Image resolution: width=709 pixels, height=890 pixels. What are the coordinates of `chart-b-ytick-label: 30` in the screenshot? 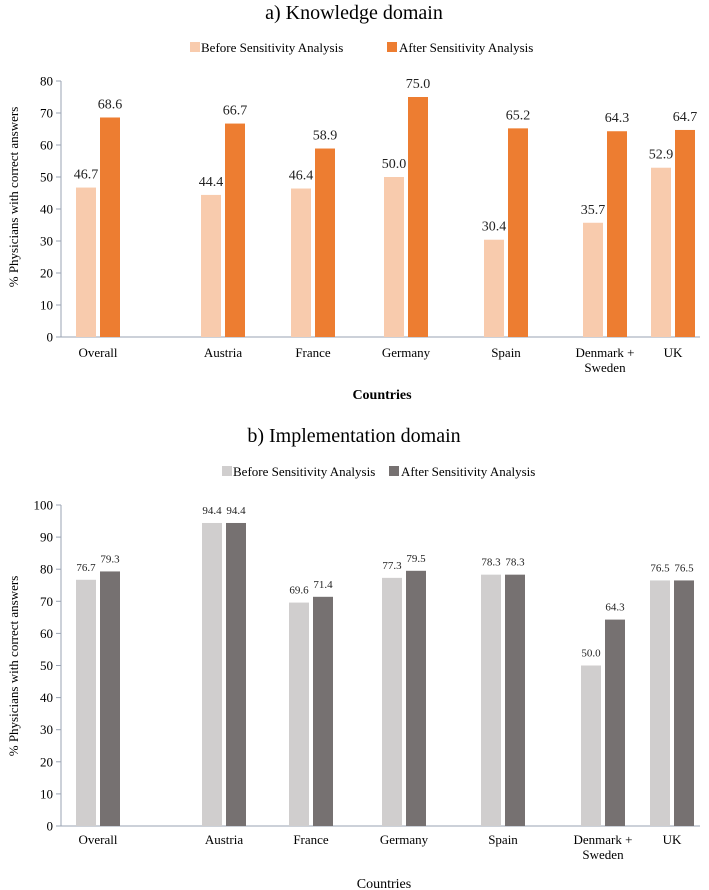 It's located at (46, 729).